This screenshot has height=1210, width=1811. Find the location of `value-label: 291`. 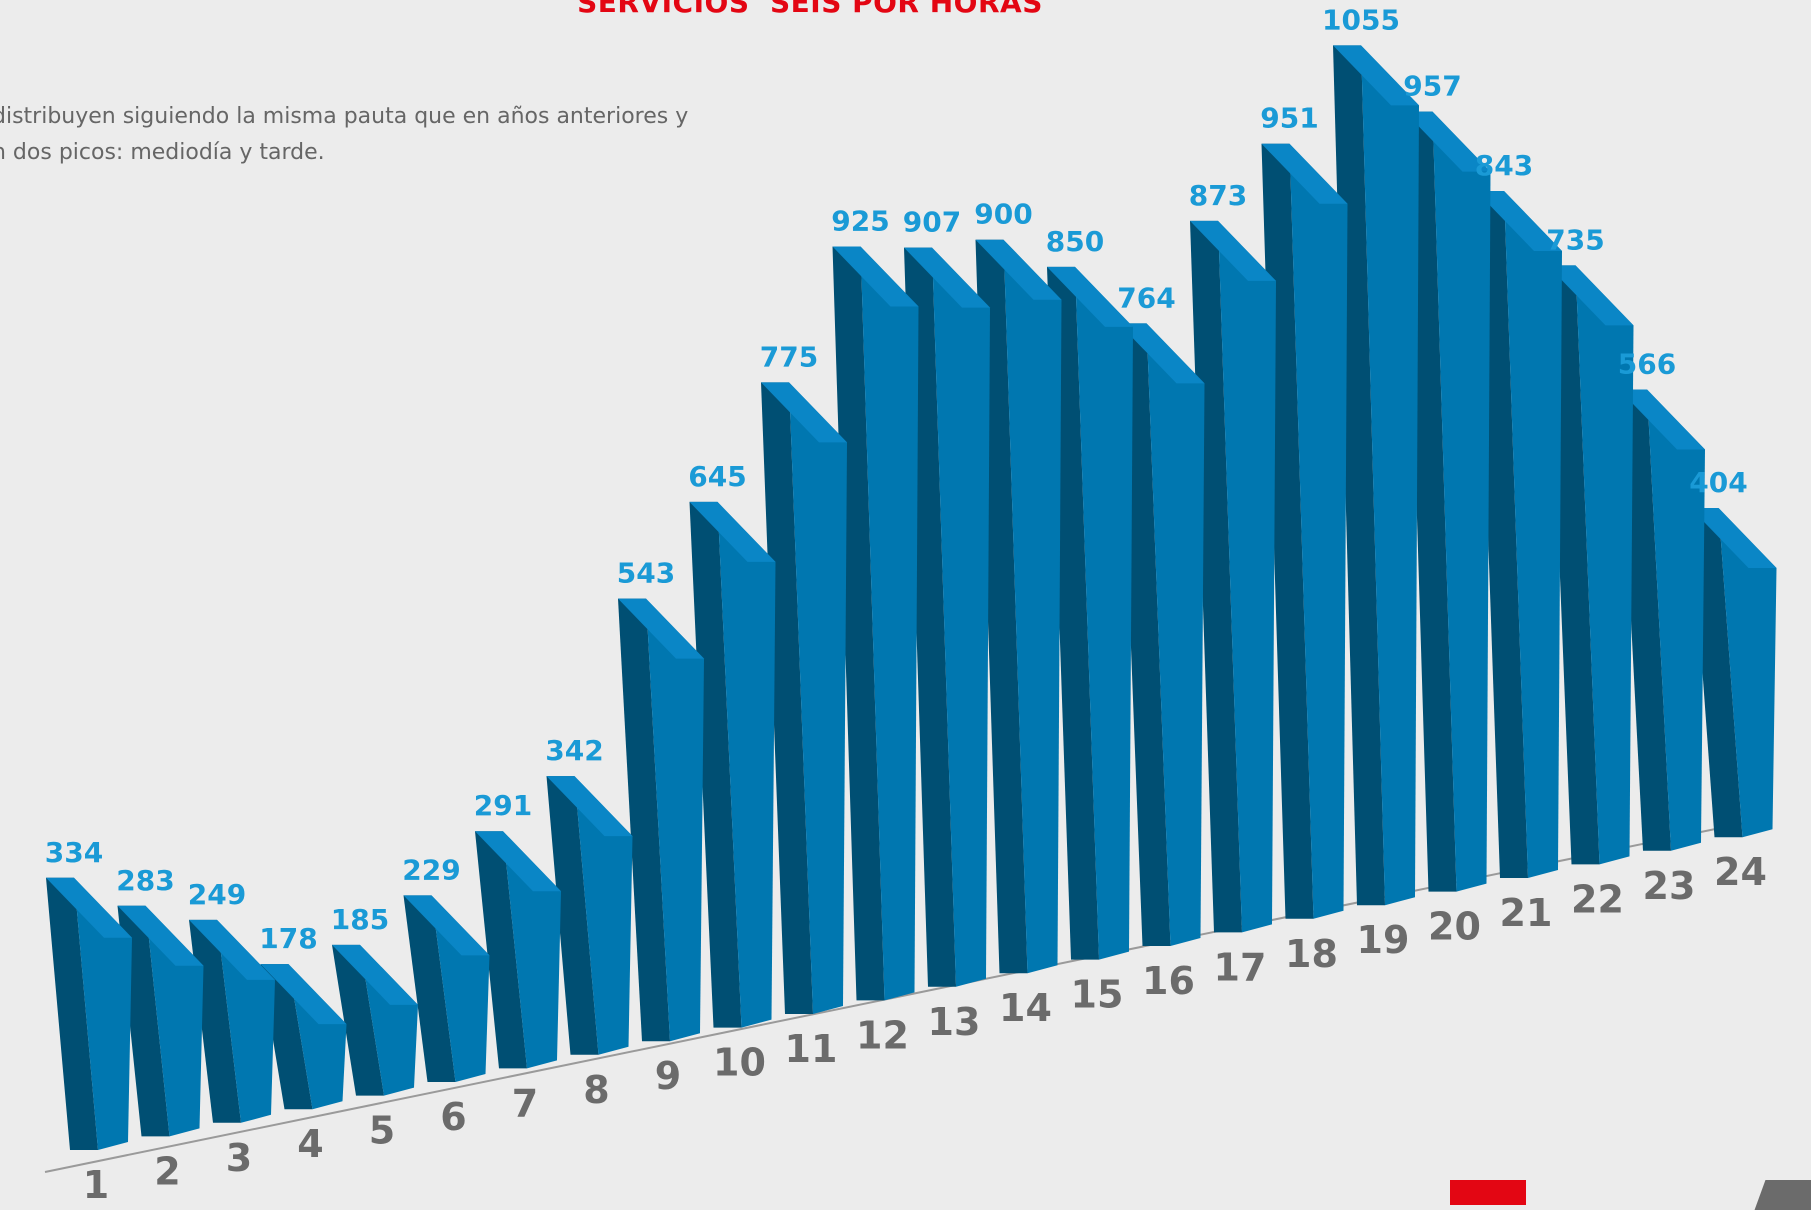

value-label: 291 is located at coordinates (503, 805).